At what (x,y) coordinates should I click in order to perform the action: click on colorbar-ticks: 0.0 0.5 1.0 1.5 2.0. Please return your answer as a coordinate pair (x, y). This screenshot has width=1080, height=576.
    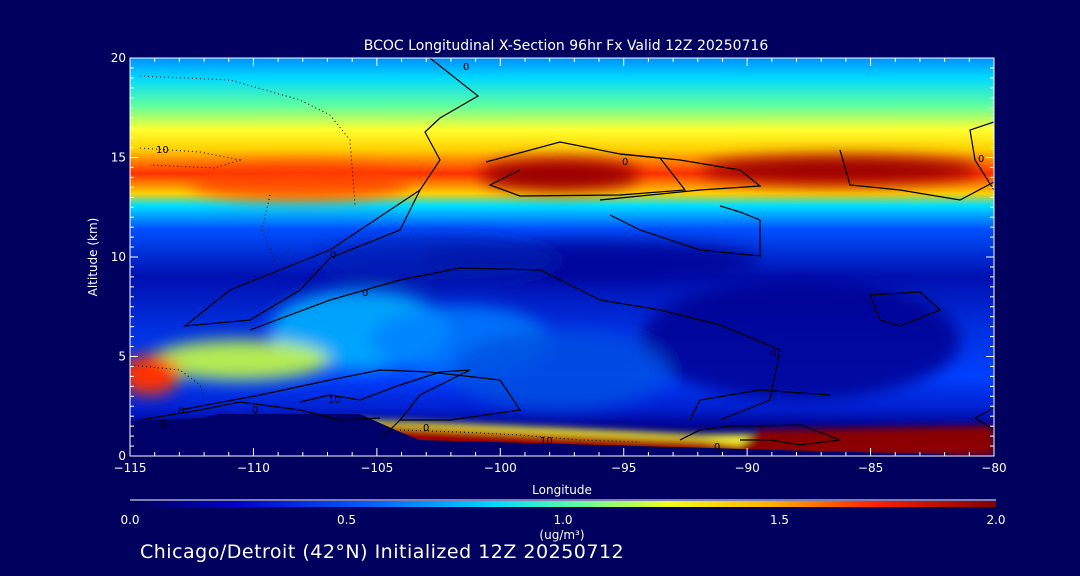
    Looking at the image, I should click on (562, 520).